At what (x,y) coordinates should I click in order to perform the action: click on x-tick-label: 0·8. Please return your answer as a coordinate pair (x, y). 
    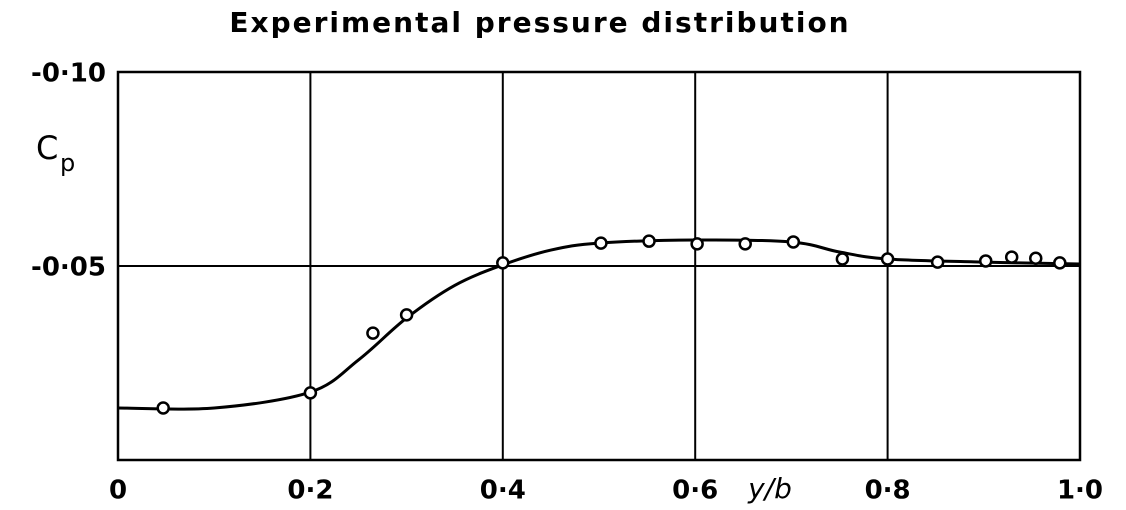
    Looking at the image, I should click on (888, 491).